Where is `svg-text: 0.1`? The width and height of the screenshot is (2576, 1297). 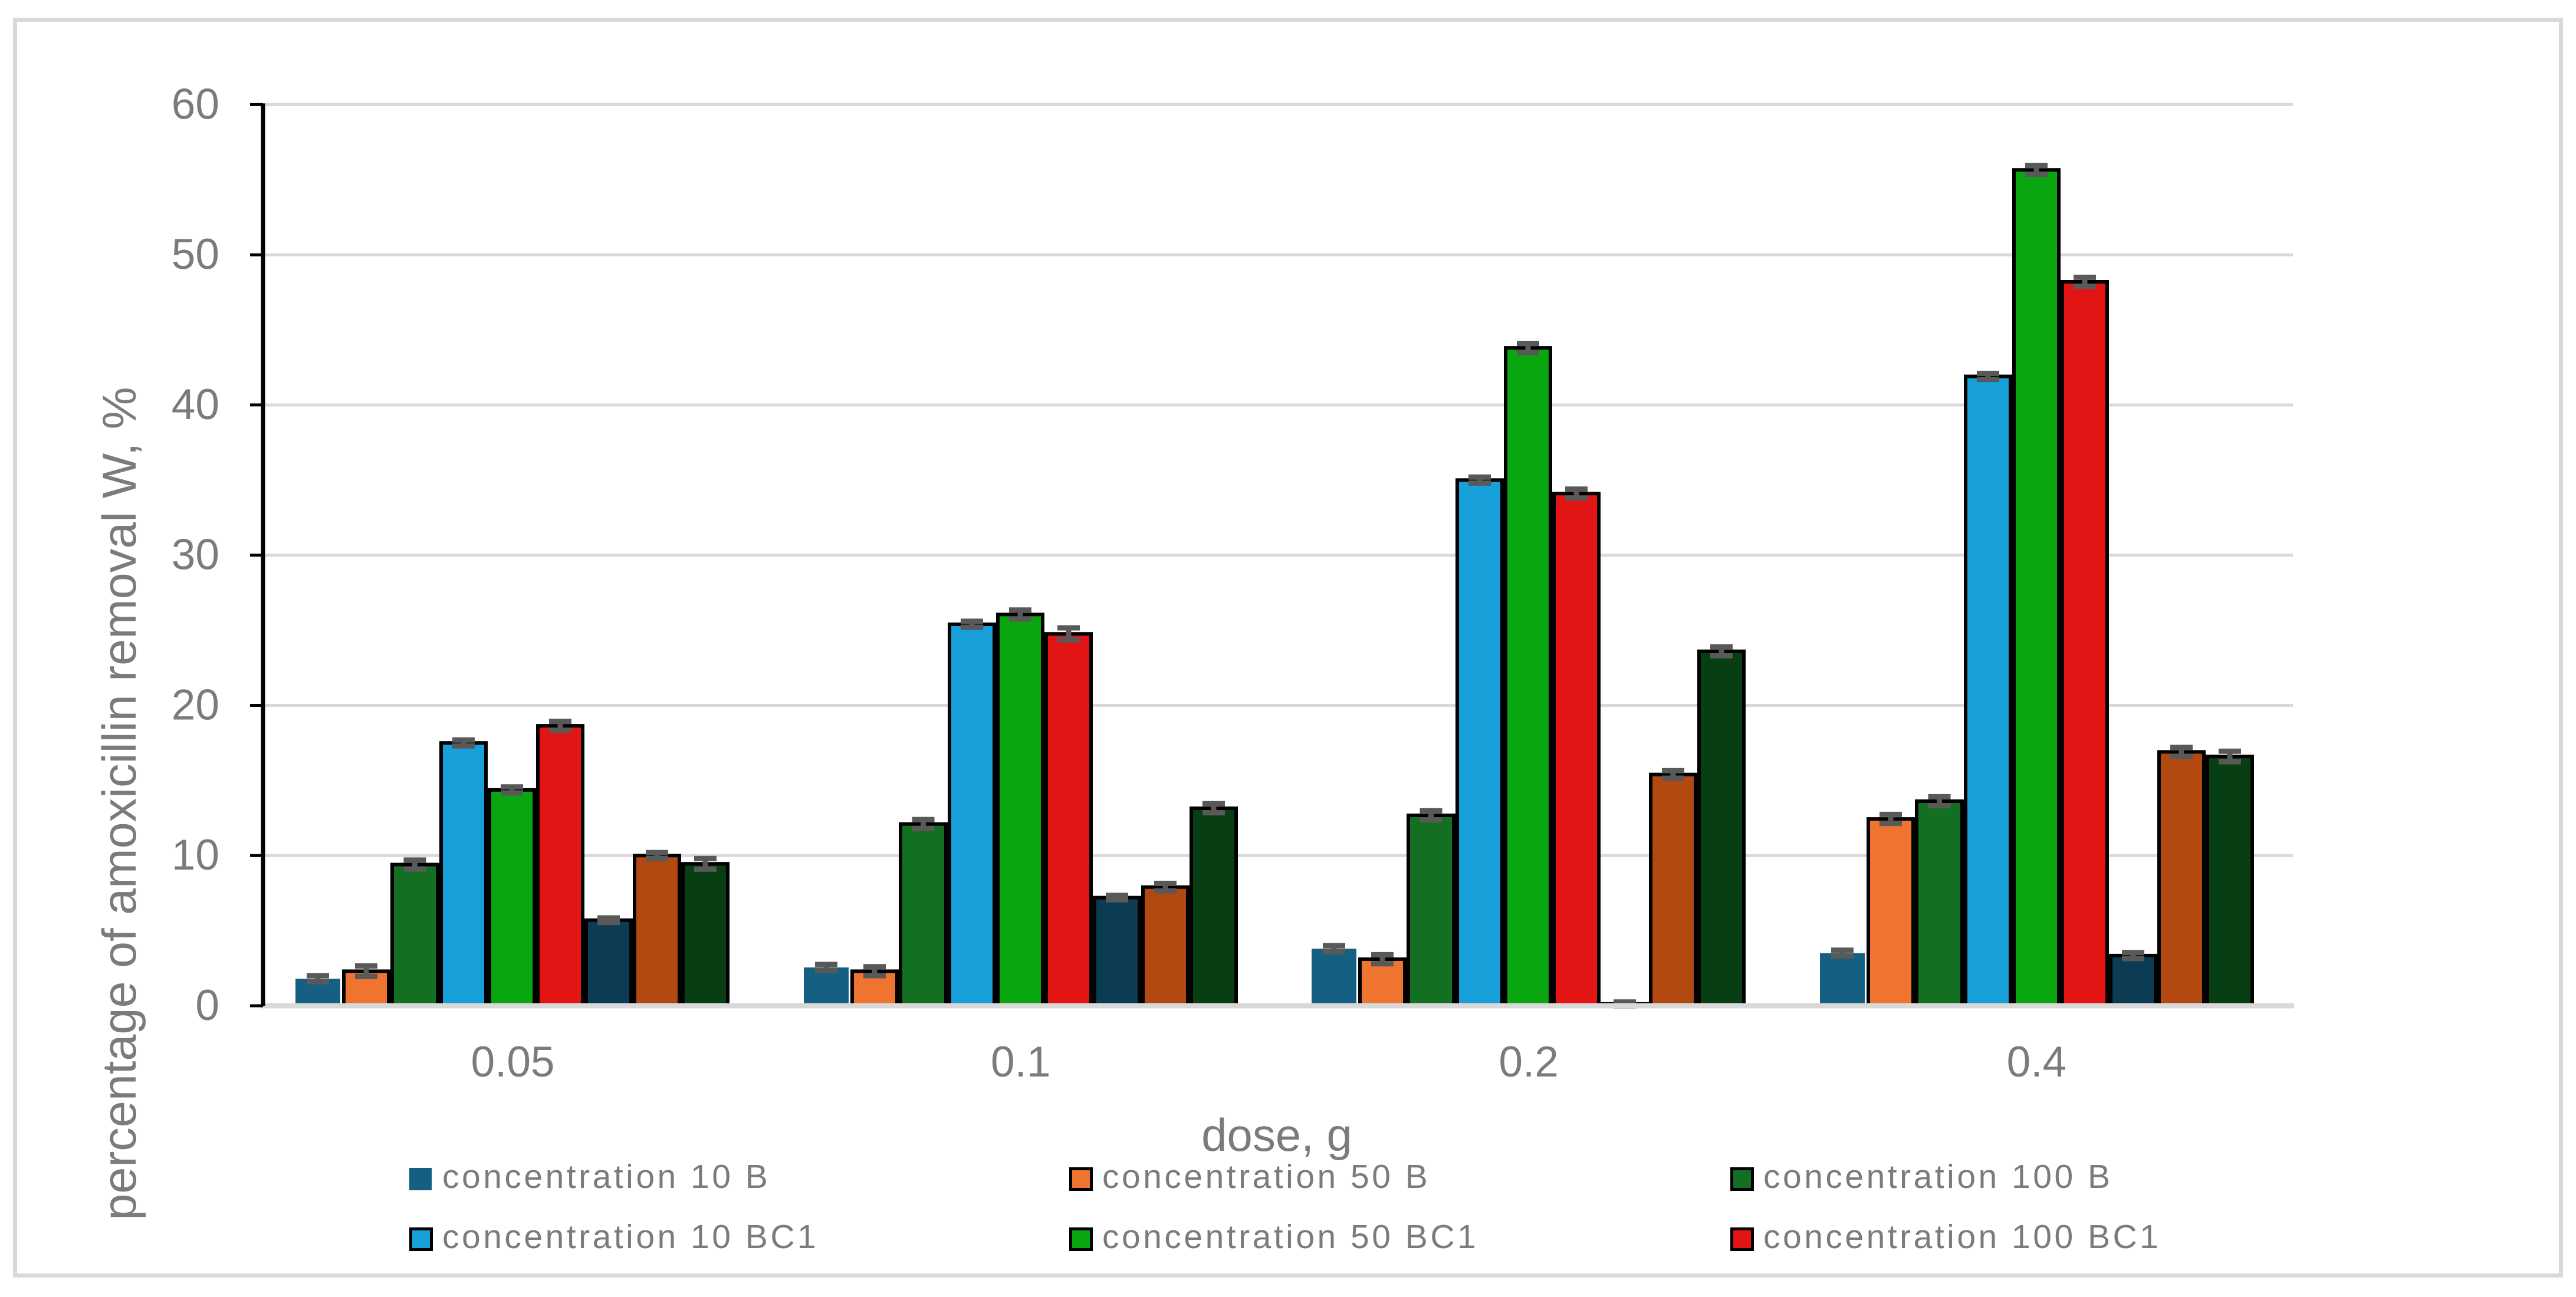
svg-text: 0.1 is located at coordinates (1020, 1062).